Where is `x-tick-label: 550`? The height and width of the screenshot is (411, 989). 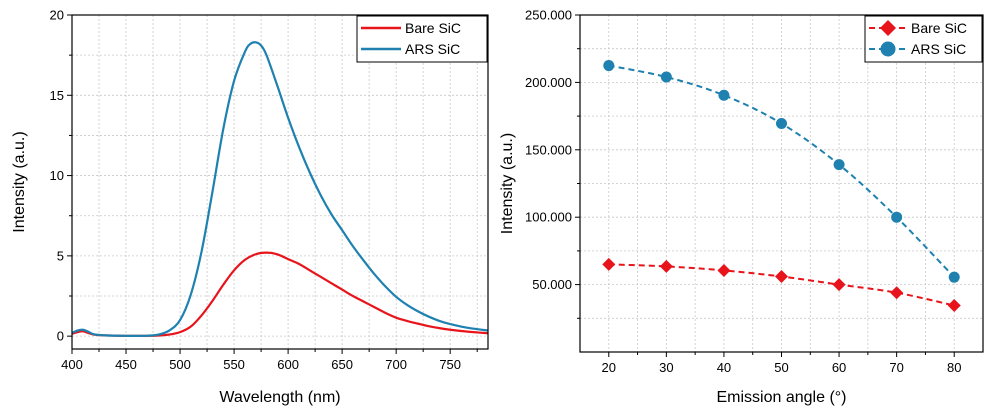 x-tick-label: 550 is located at coordinates (234, 364).